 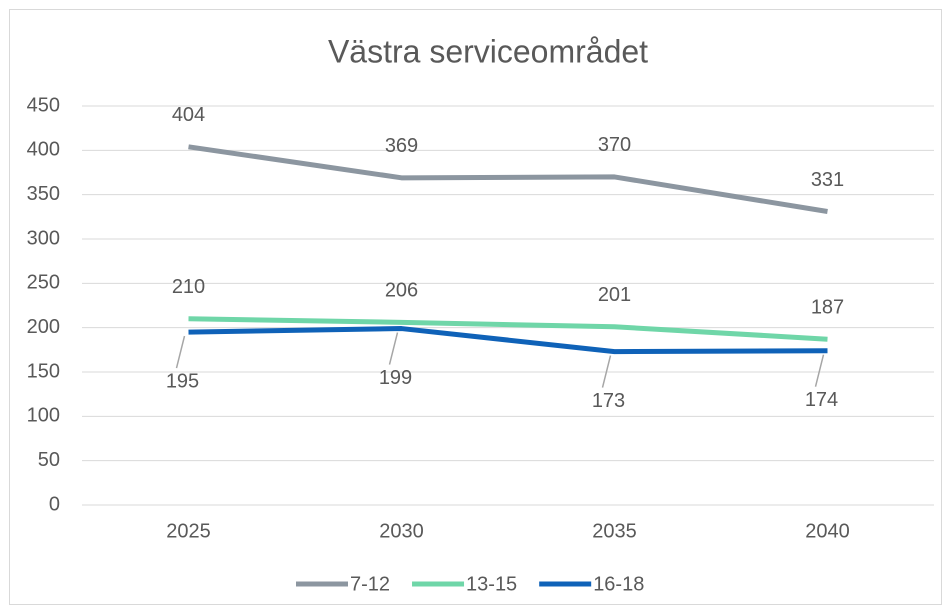 I want to click on data-label: 195, so click(x=182, y=381).